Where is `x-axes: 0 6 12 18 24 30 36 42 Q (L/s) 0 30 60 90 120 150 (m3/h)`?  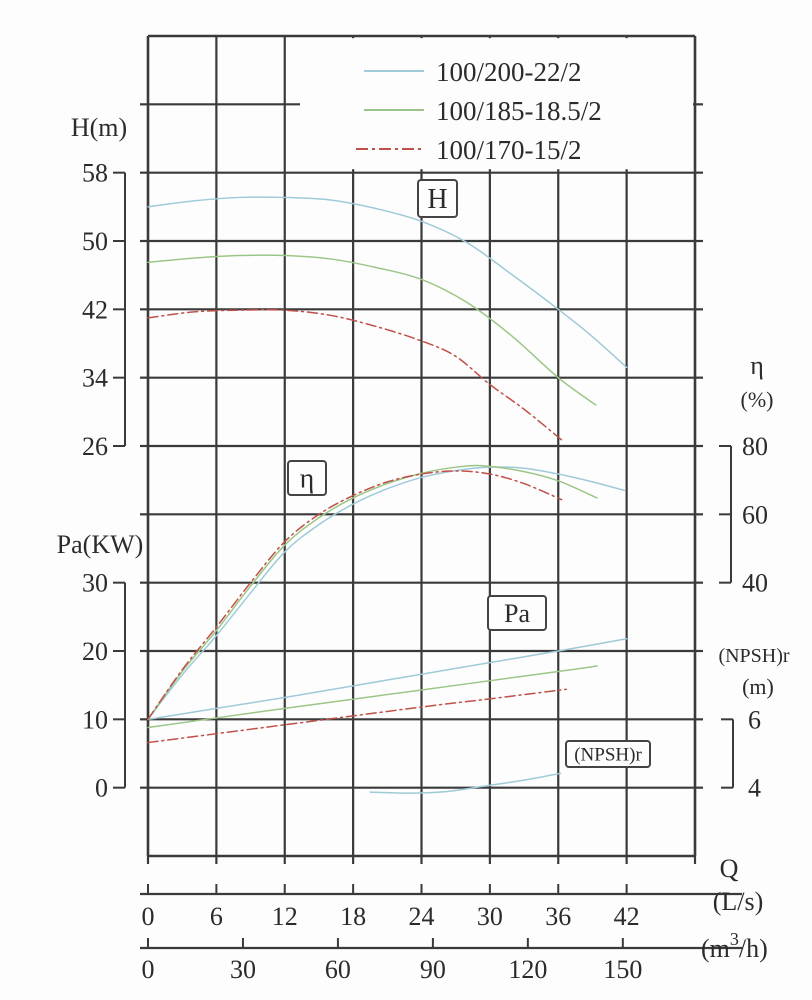 x-axes: 0 6 12 18 24 30 36 42 Q (L/s) 0 30 60 90 120 150 (m3/h) is located at coordinates (454, 919).